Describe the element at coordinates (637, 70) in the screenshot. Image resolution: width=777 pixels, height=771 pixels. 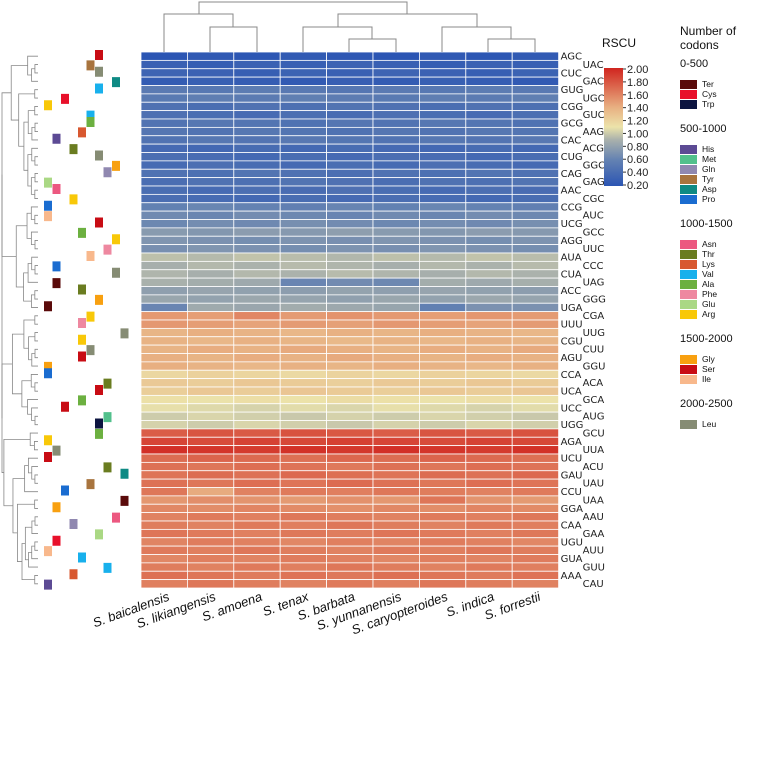
I see `colorbar-tick-label: 2.00` at that location.